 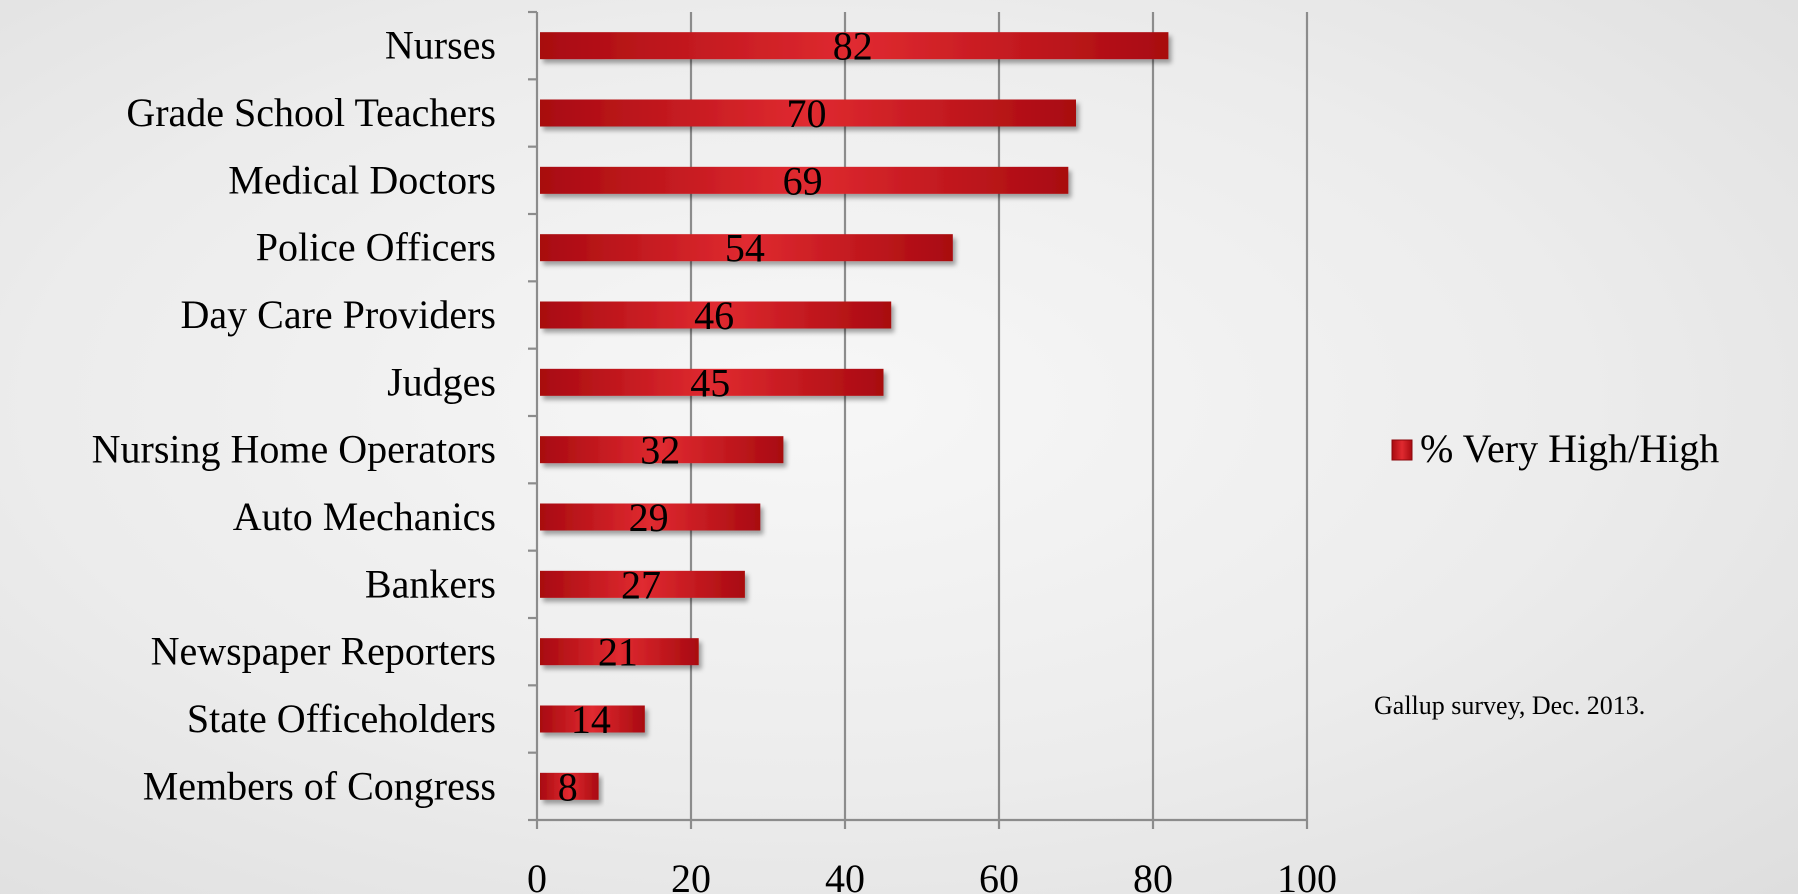 I want to click on data-label: 45, so click(x=710, y=382).